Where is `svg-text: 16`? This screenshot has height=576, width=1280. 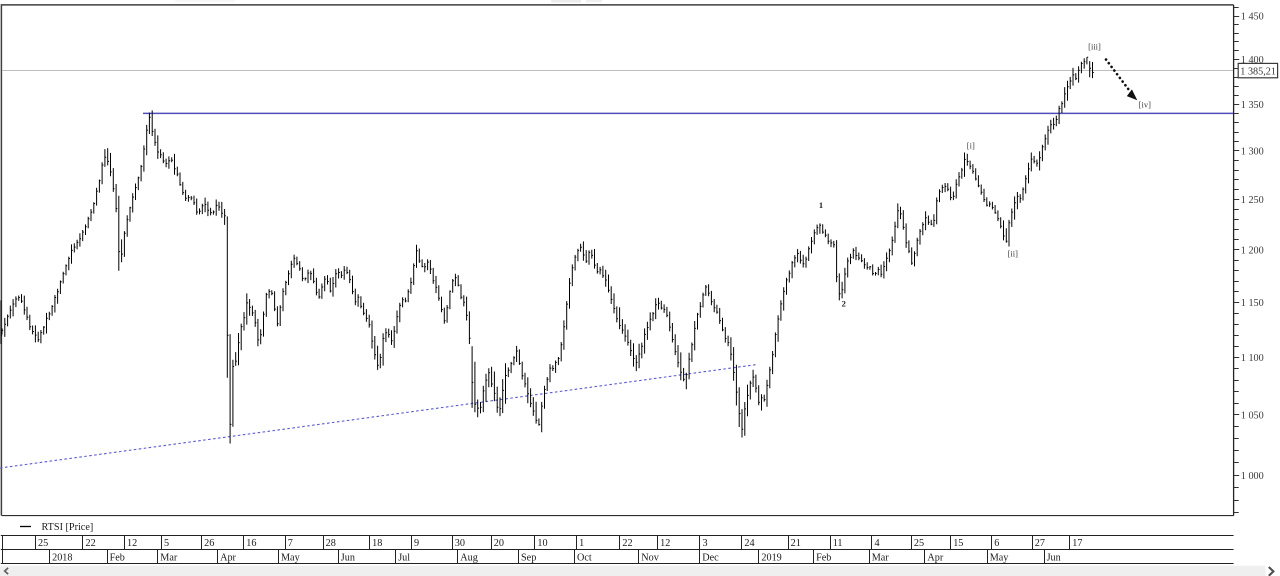 svg-text: 16 is located at coordinates (251, 543).